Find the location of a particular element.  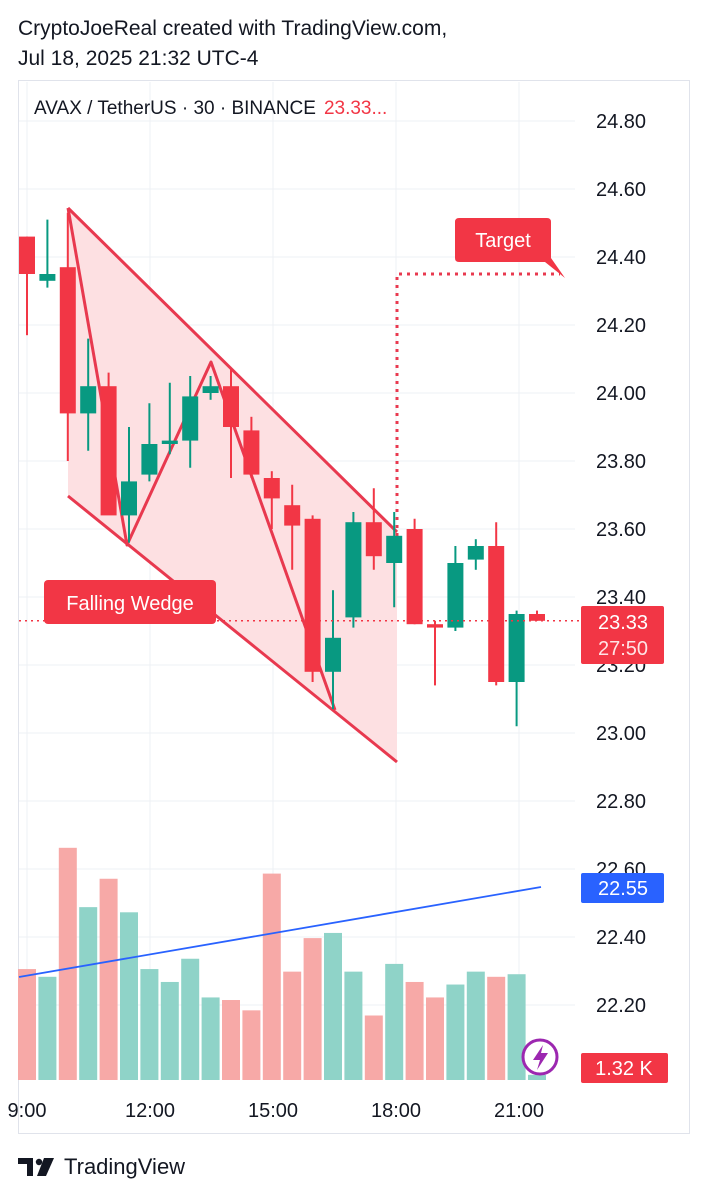

time-tick-label: 18:00 is located at coordinates (396, 1111).